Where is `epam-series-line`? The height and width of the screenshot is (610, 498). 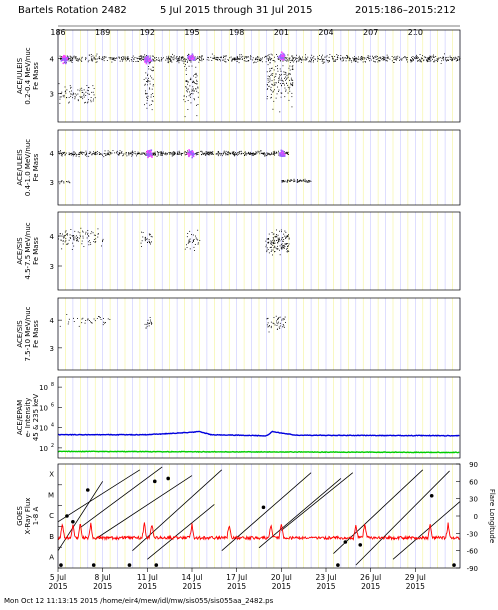
epam-series-line is located at coordinates (258, 452).